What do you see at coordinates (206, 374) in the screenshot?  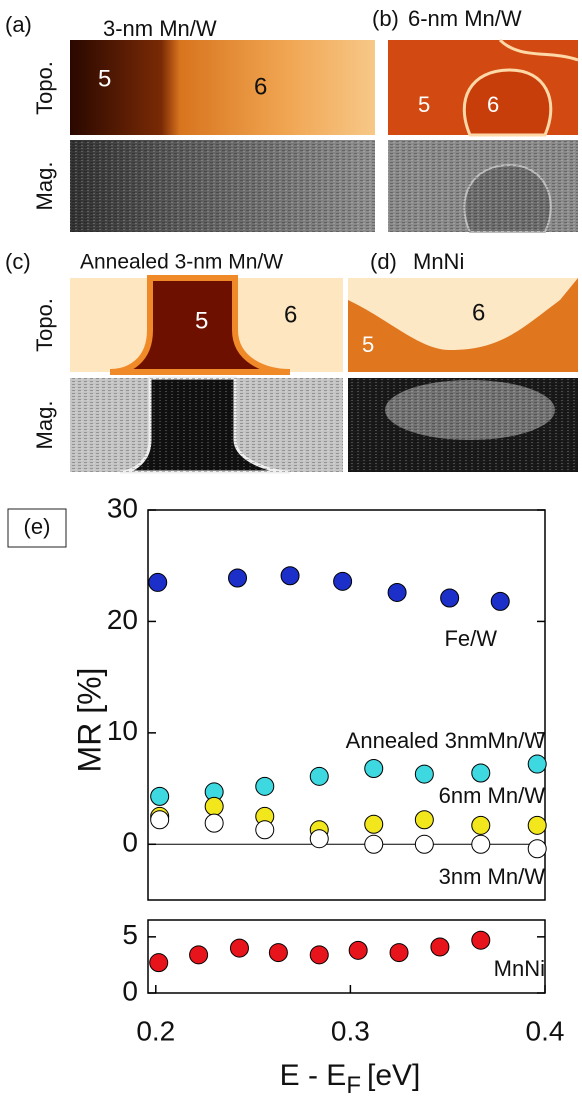 I see `image-c` at bounding box center [206, 374].